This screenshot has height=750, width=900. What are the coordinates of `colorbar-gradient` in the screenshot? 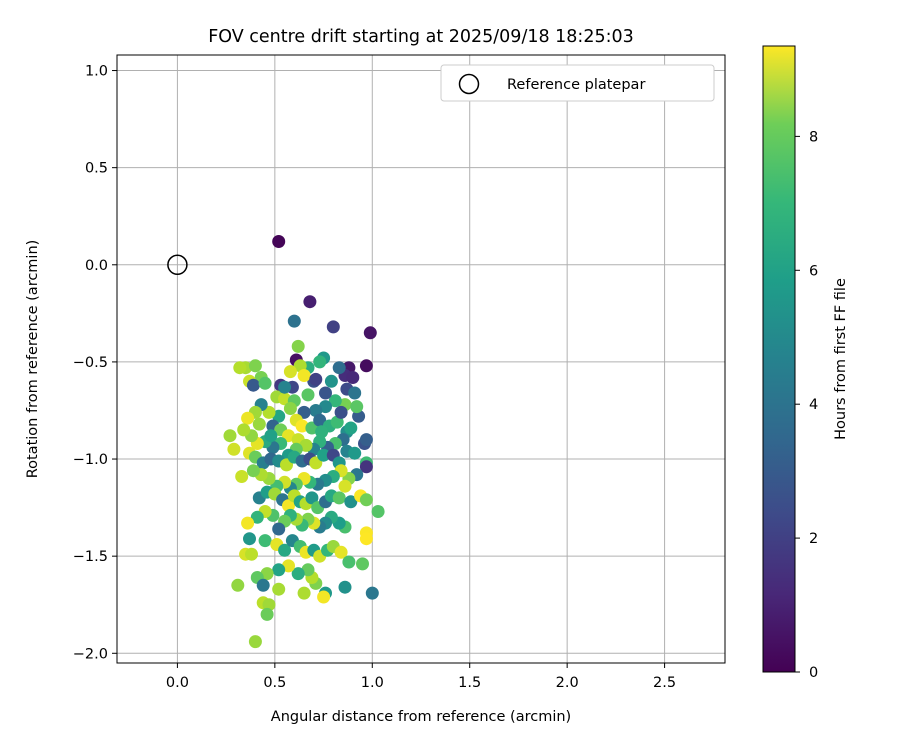 It's located at (779, 359).